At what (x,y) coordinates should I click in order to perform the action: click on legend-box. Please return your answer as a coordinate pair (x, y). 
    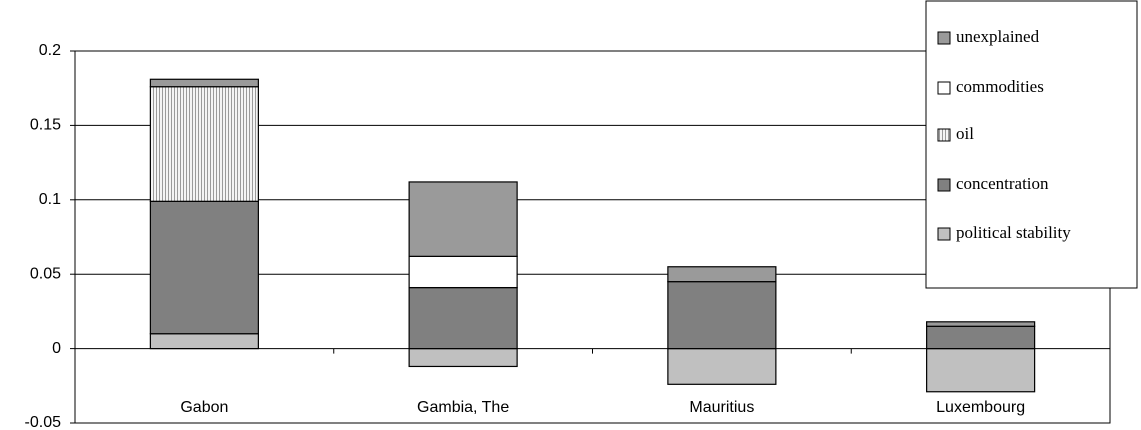
    Looking at the image, I should click on (1031, 144).